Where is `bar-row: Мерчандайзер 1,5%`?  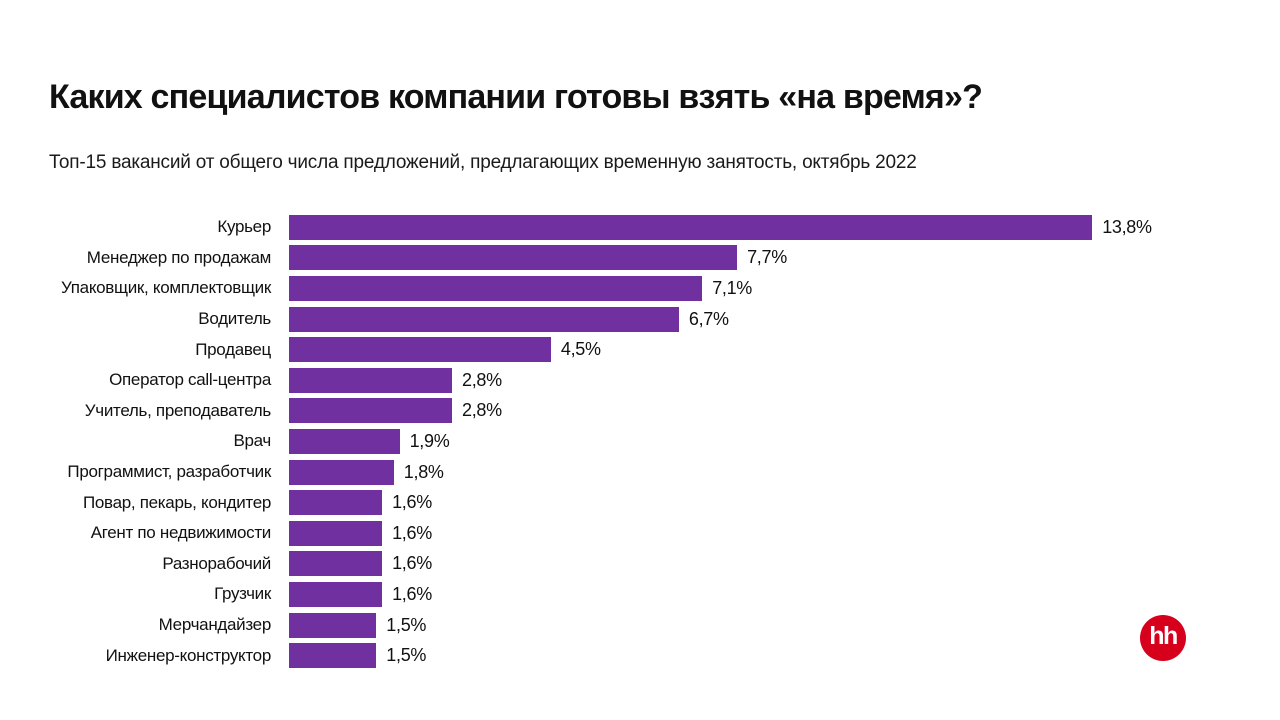 bar-row: Мерчандайзер 1,5% is located at coordinates (639, 625).